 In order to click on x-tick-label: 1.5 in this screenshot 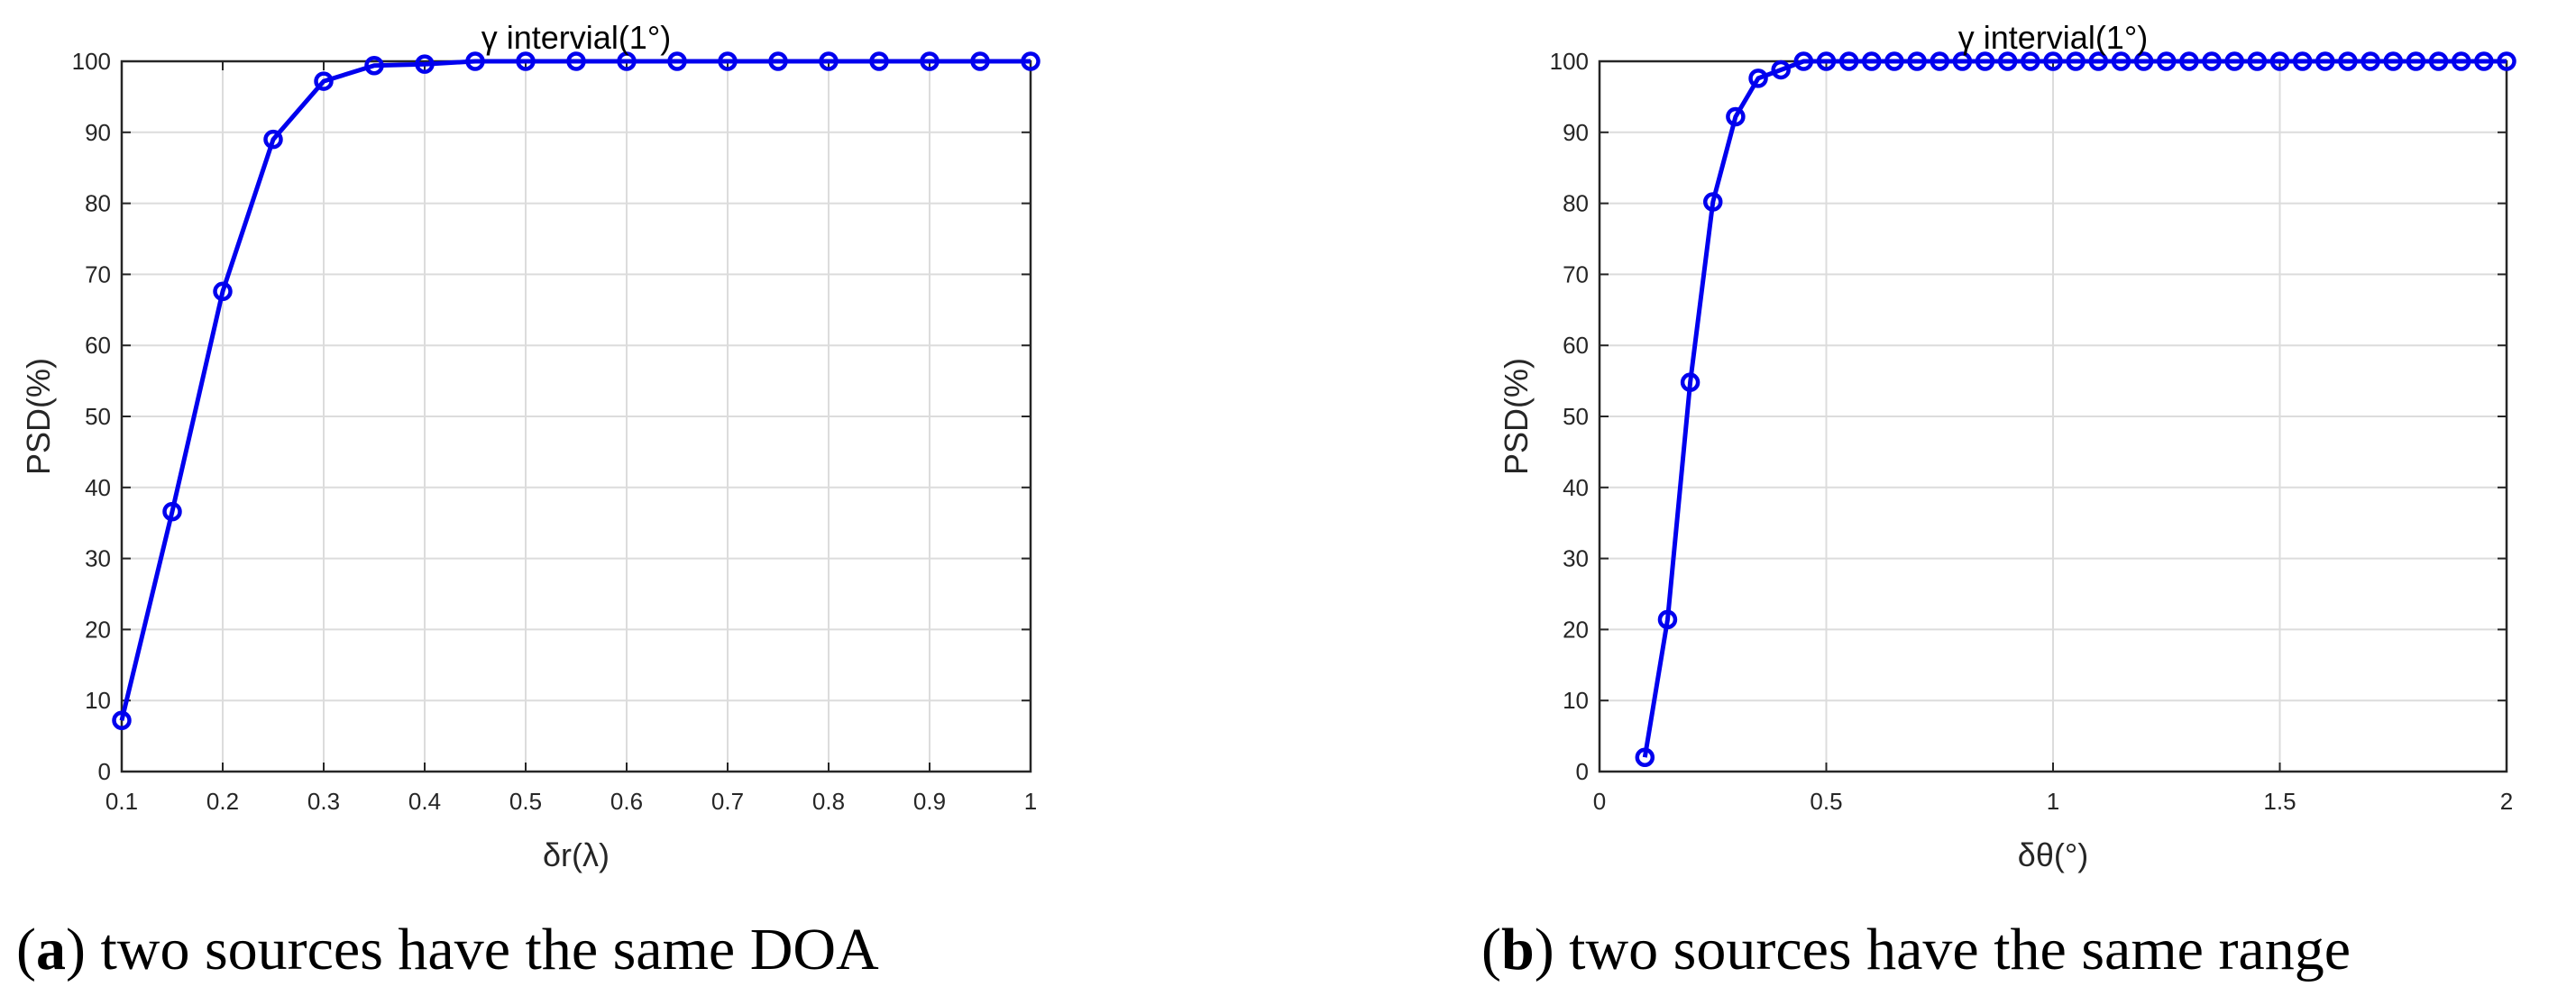, I will do `click(2279, 801)`.